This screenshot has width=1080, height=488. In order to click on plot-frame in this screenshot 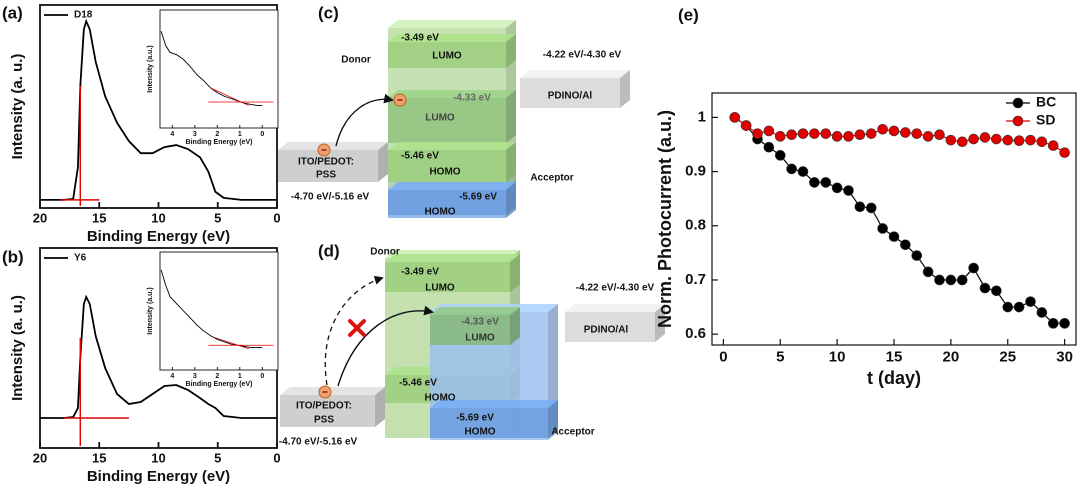, I will do `click(219, 311)`.